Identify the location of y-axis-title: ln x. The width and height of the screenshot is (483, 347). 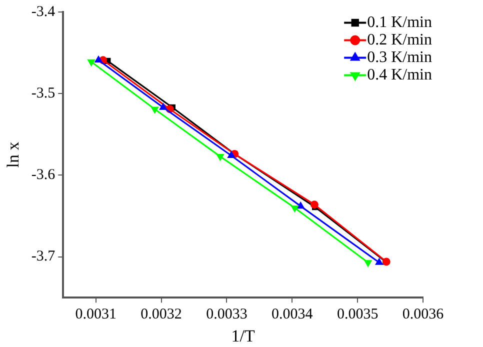
(13, 154).